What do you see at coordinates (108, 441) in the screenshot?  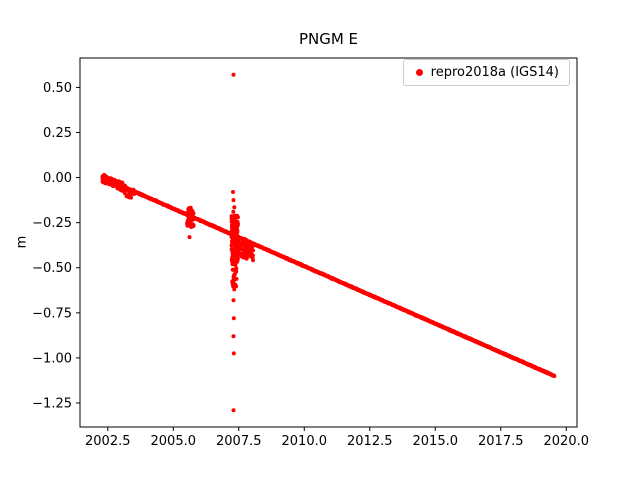 I see `svg-text: 2002.5` at bounding box center [108, 441].